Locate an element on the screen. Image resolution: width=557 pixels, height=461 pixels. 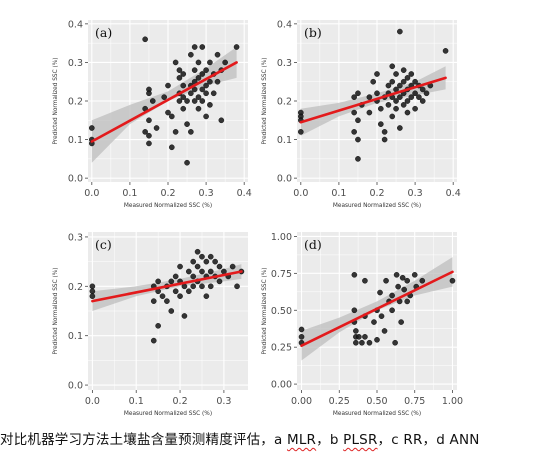
panel-label: (b) is located at coordinates (313, 32).